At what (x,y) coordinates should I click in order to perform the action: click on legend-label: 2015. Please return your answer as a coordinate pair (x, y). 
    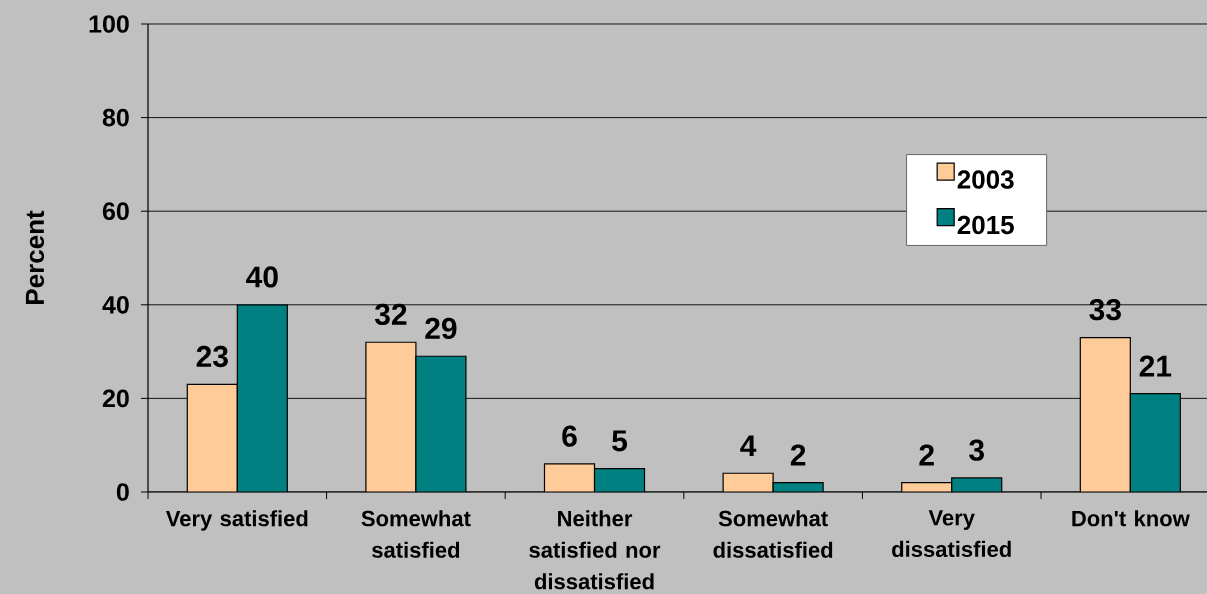
    Looking at the image, I should click on (985, 225).